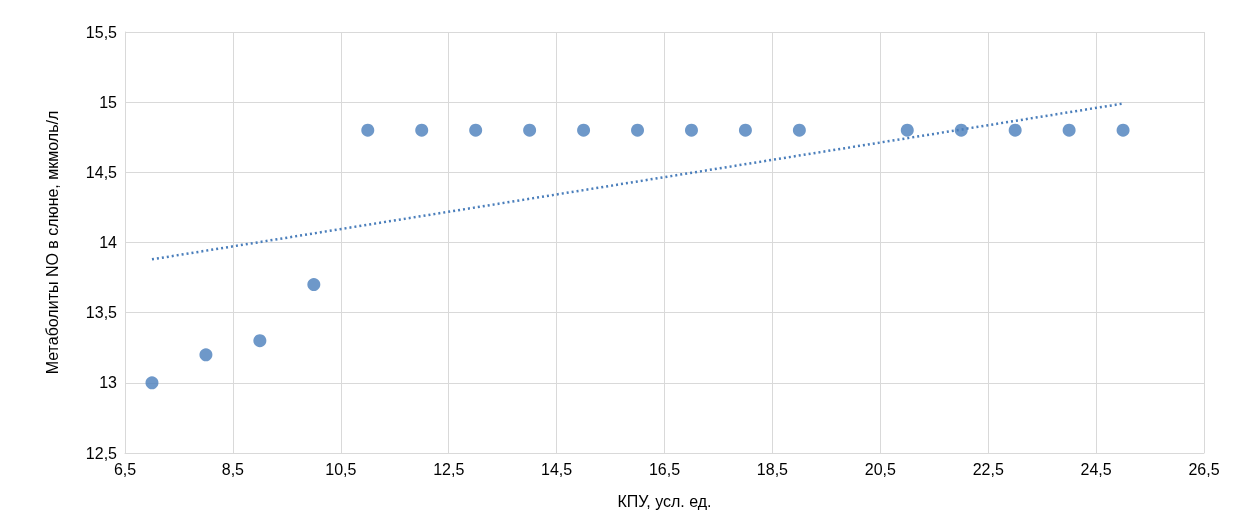  Describe the element at coordinates (233, 469) in the screenshot. I see `x-tick-label: 8,5` at that location.